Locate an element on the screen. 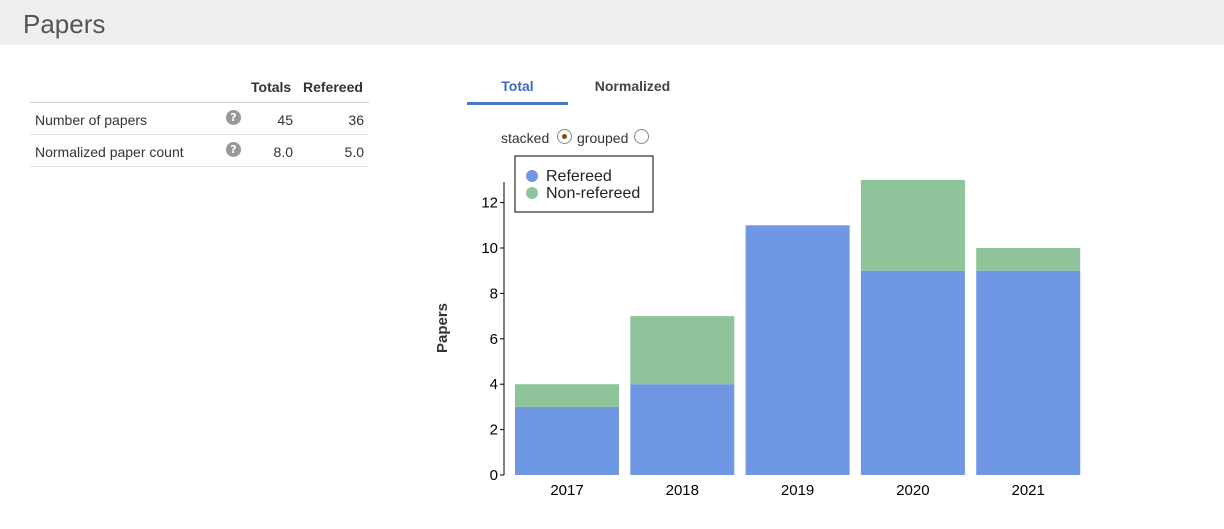 The width and height of the screenshot is (1224, 529). stacked-label: stacked is located at coordinates (525, 138).